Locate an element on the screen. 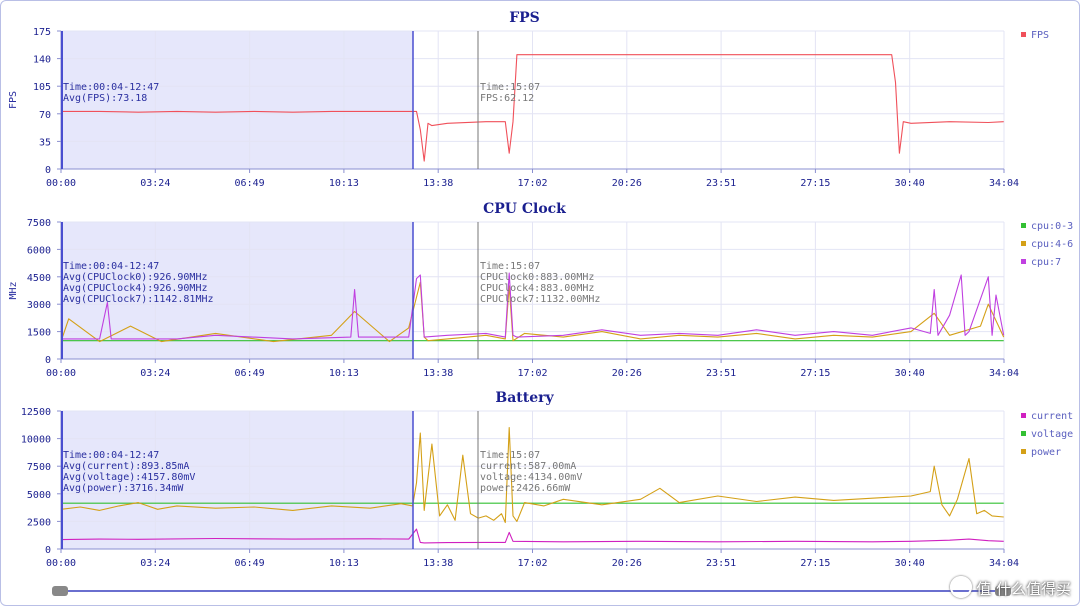 This screenshot has height=611, width=1080. chart-title: CPU Clock is located at coordinates (524, 209).